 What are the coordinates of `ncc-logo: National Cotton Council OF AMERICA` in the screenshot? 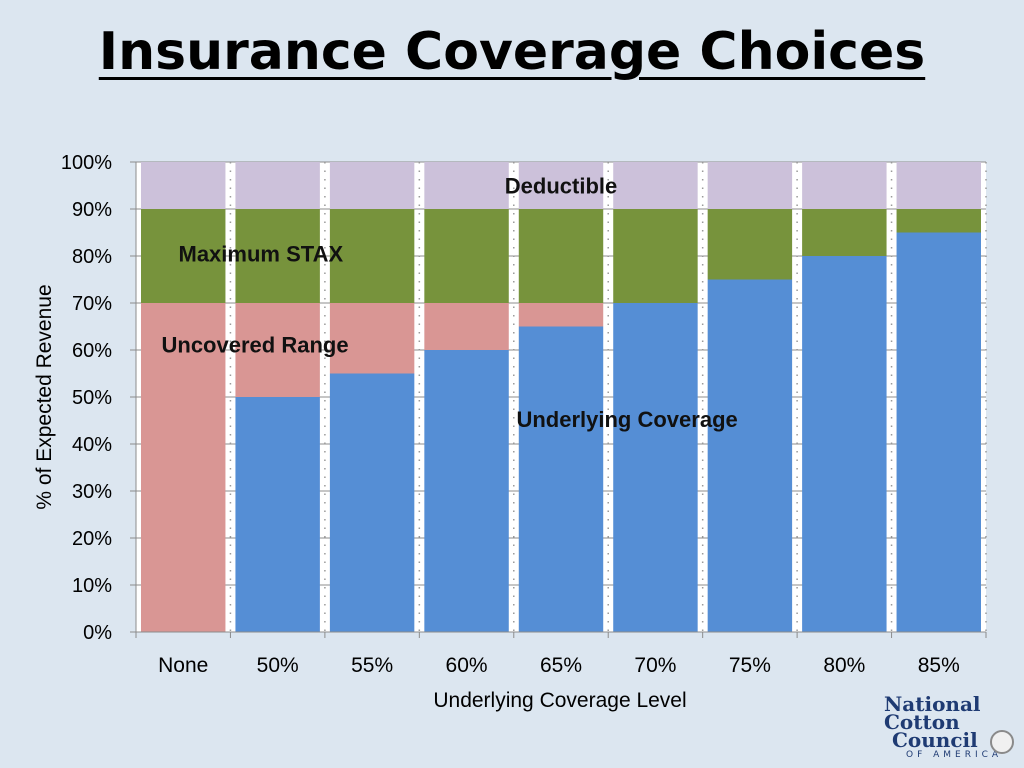 It's located at (948, 726).